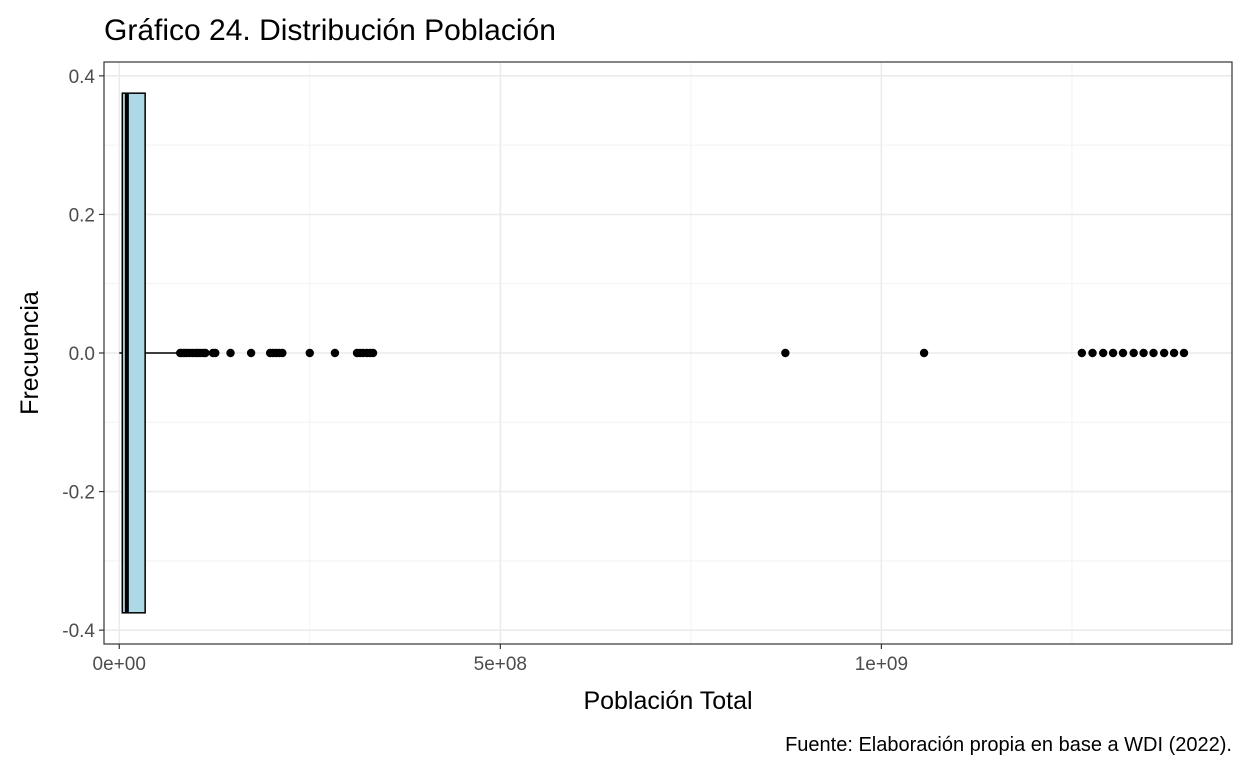 Image resolution: width=1248 pixels, height=768 pixels. I want to click on chart-title: Gráfico 24. Distribución Población, so click(330, 30).